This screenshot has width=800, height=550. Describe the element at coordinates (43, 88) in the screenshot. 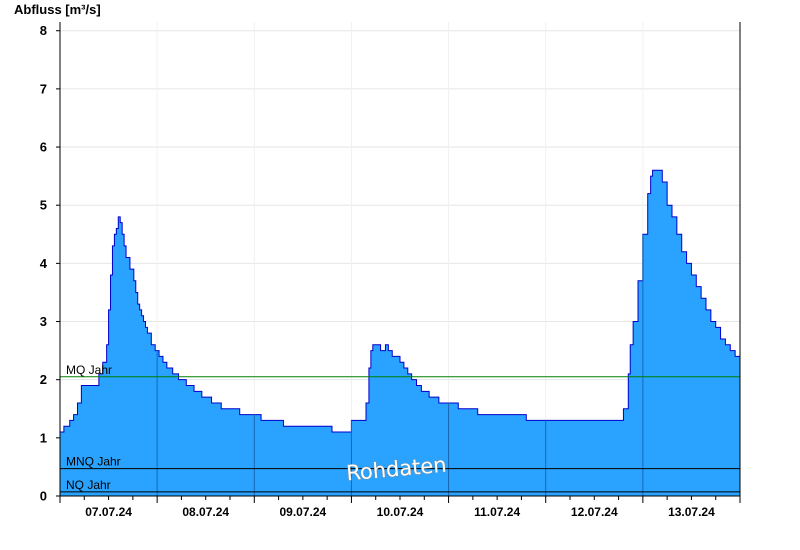

I see `y-tick-label-7: 7` at that location.